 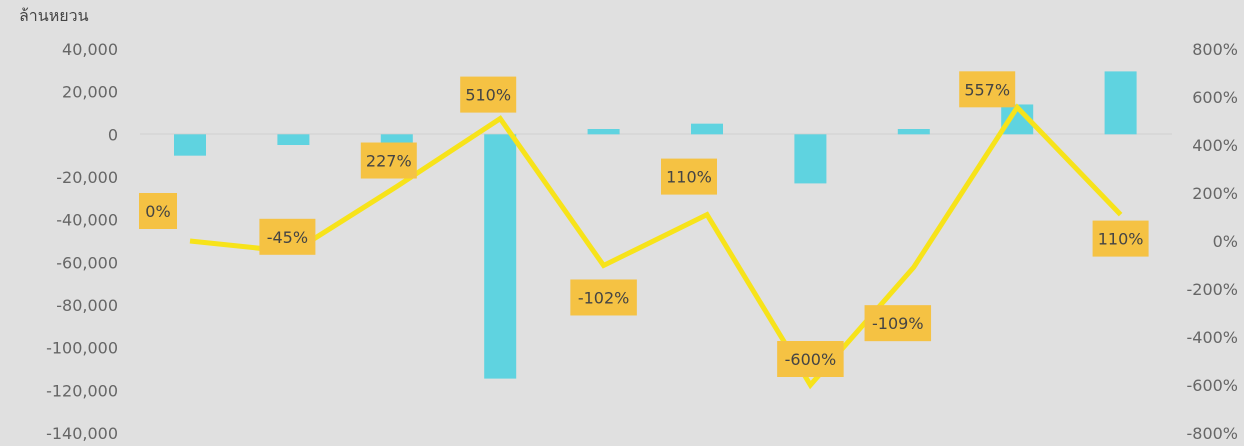 I want to click on data-label: -45%, so click(x=287, y=236).